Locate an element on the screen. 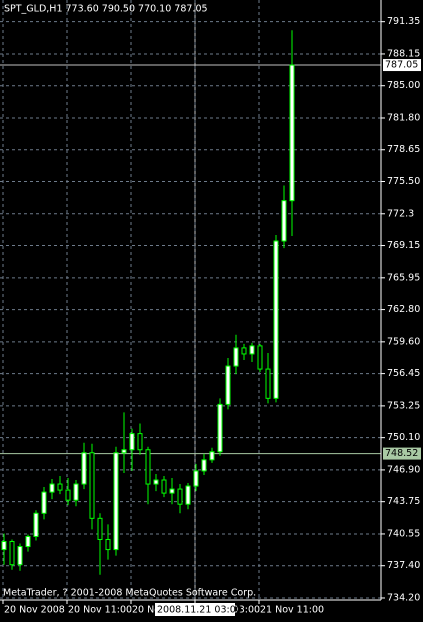 Image resolution: width=423 pixels, height=622 pixels. y-tick-label: 734.20 is located at coordinates (403, 597).